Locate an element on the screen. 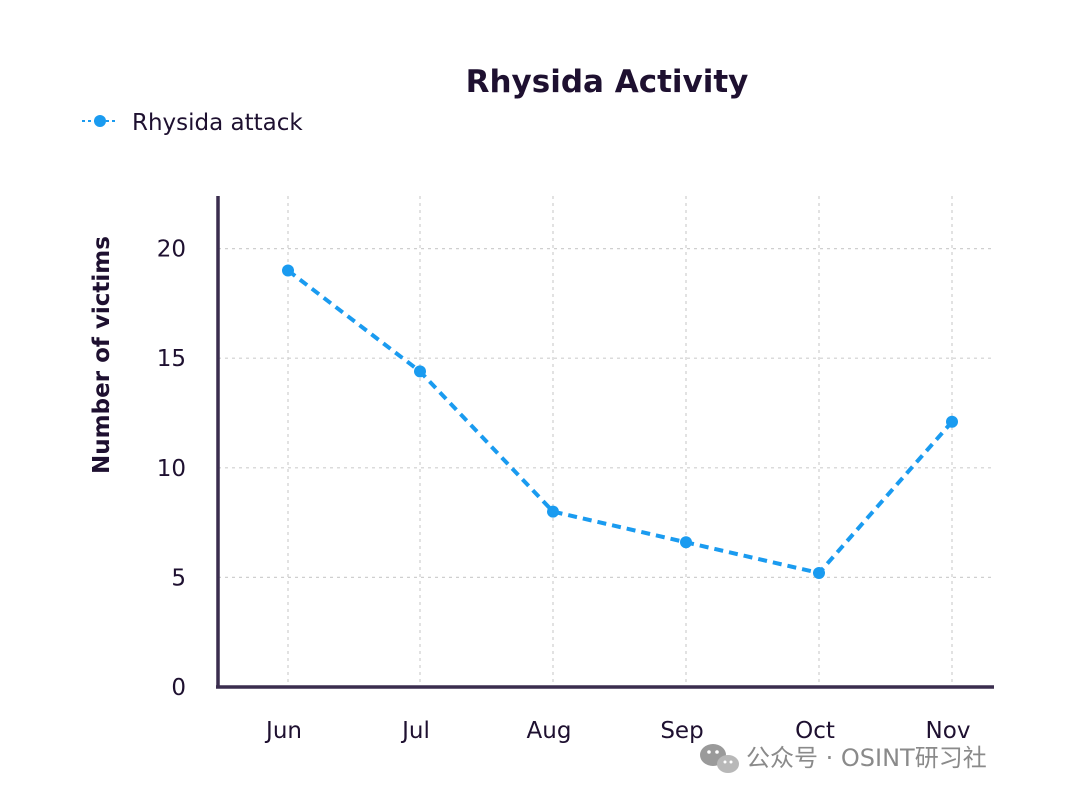  legend-marker is located at coordinates (100, 121).